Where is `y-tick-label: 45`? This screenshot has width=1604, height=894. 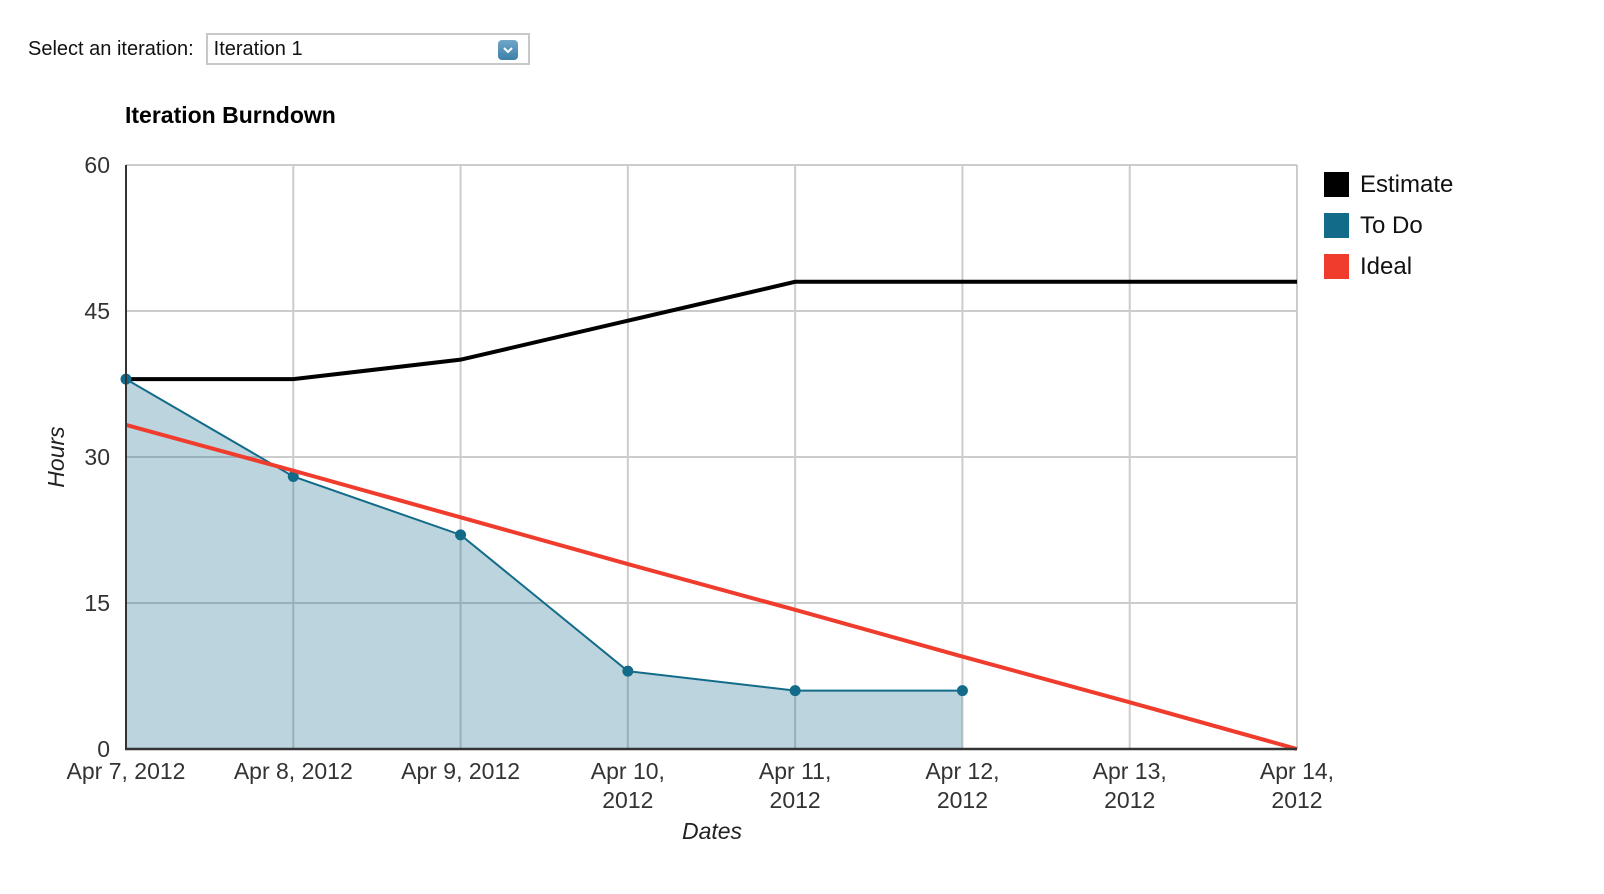 y-tick-label: 45 is located at coordinates (97, 311).